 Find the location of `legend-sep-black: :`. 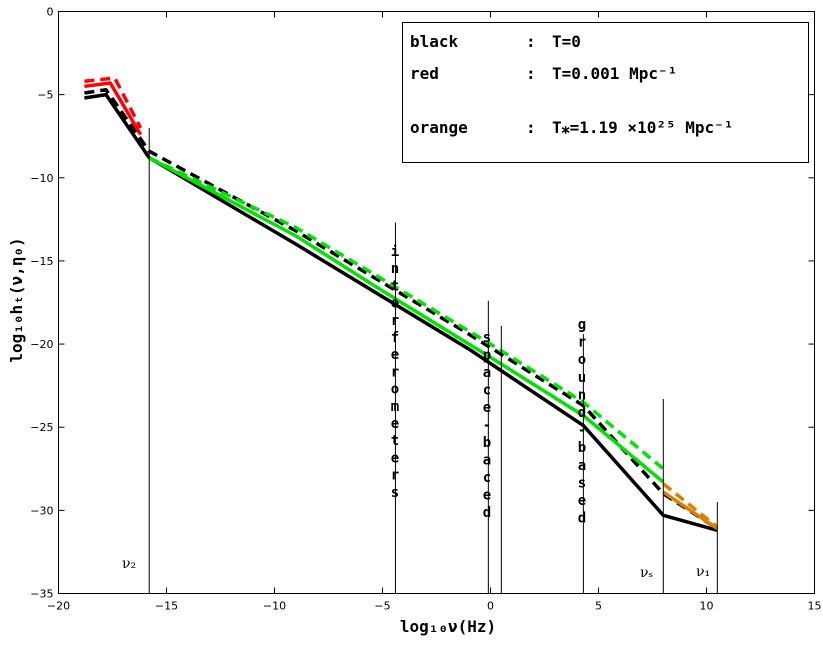

legend-sep-black: : is located at coordinates (531, 41).